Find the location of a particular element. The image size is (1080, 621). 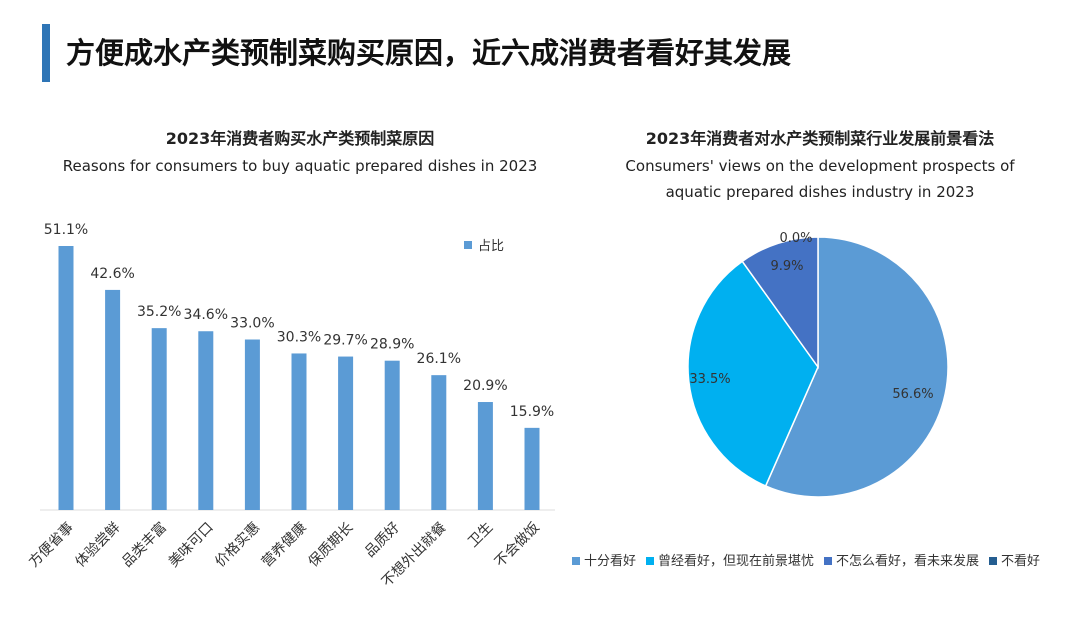

data-label: 15.9% is located at coordinates (532, 412).